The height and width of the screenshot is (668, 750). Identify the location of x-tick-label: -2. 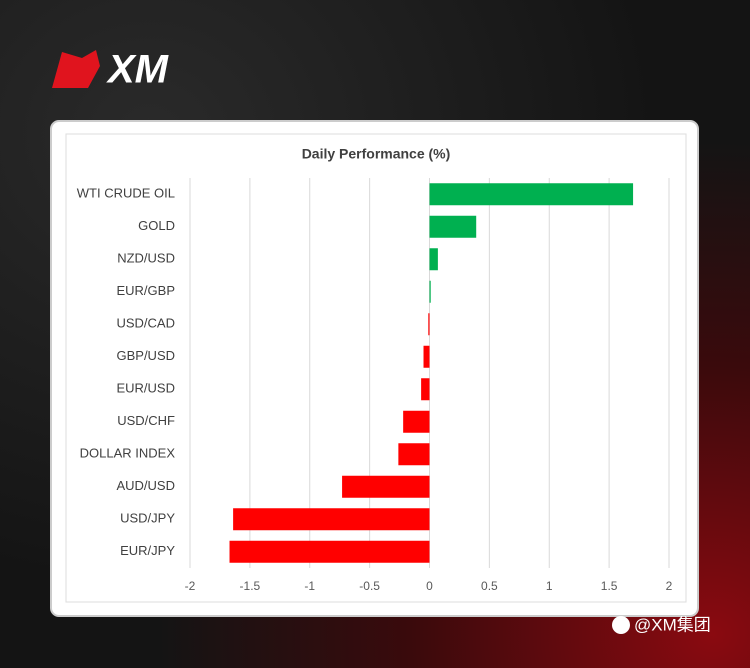
(190, 586).